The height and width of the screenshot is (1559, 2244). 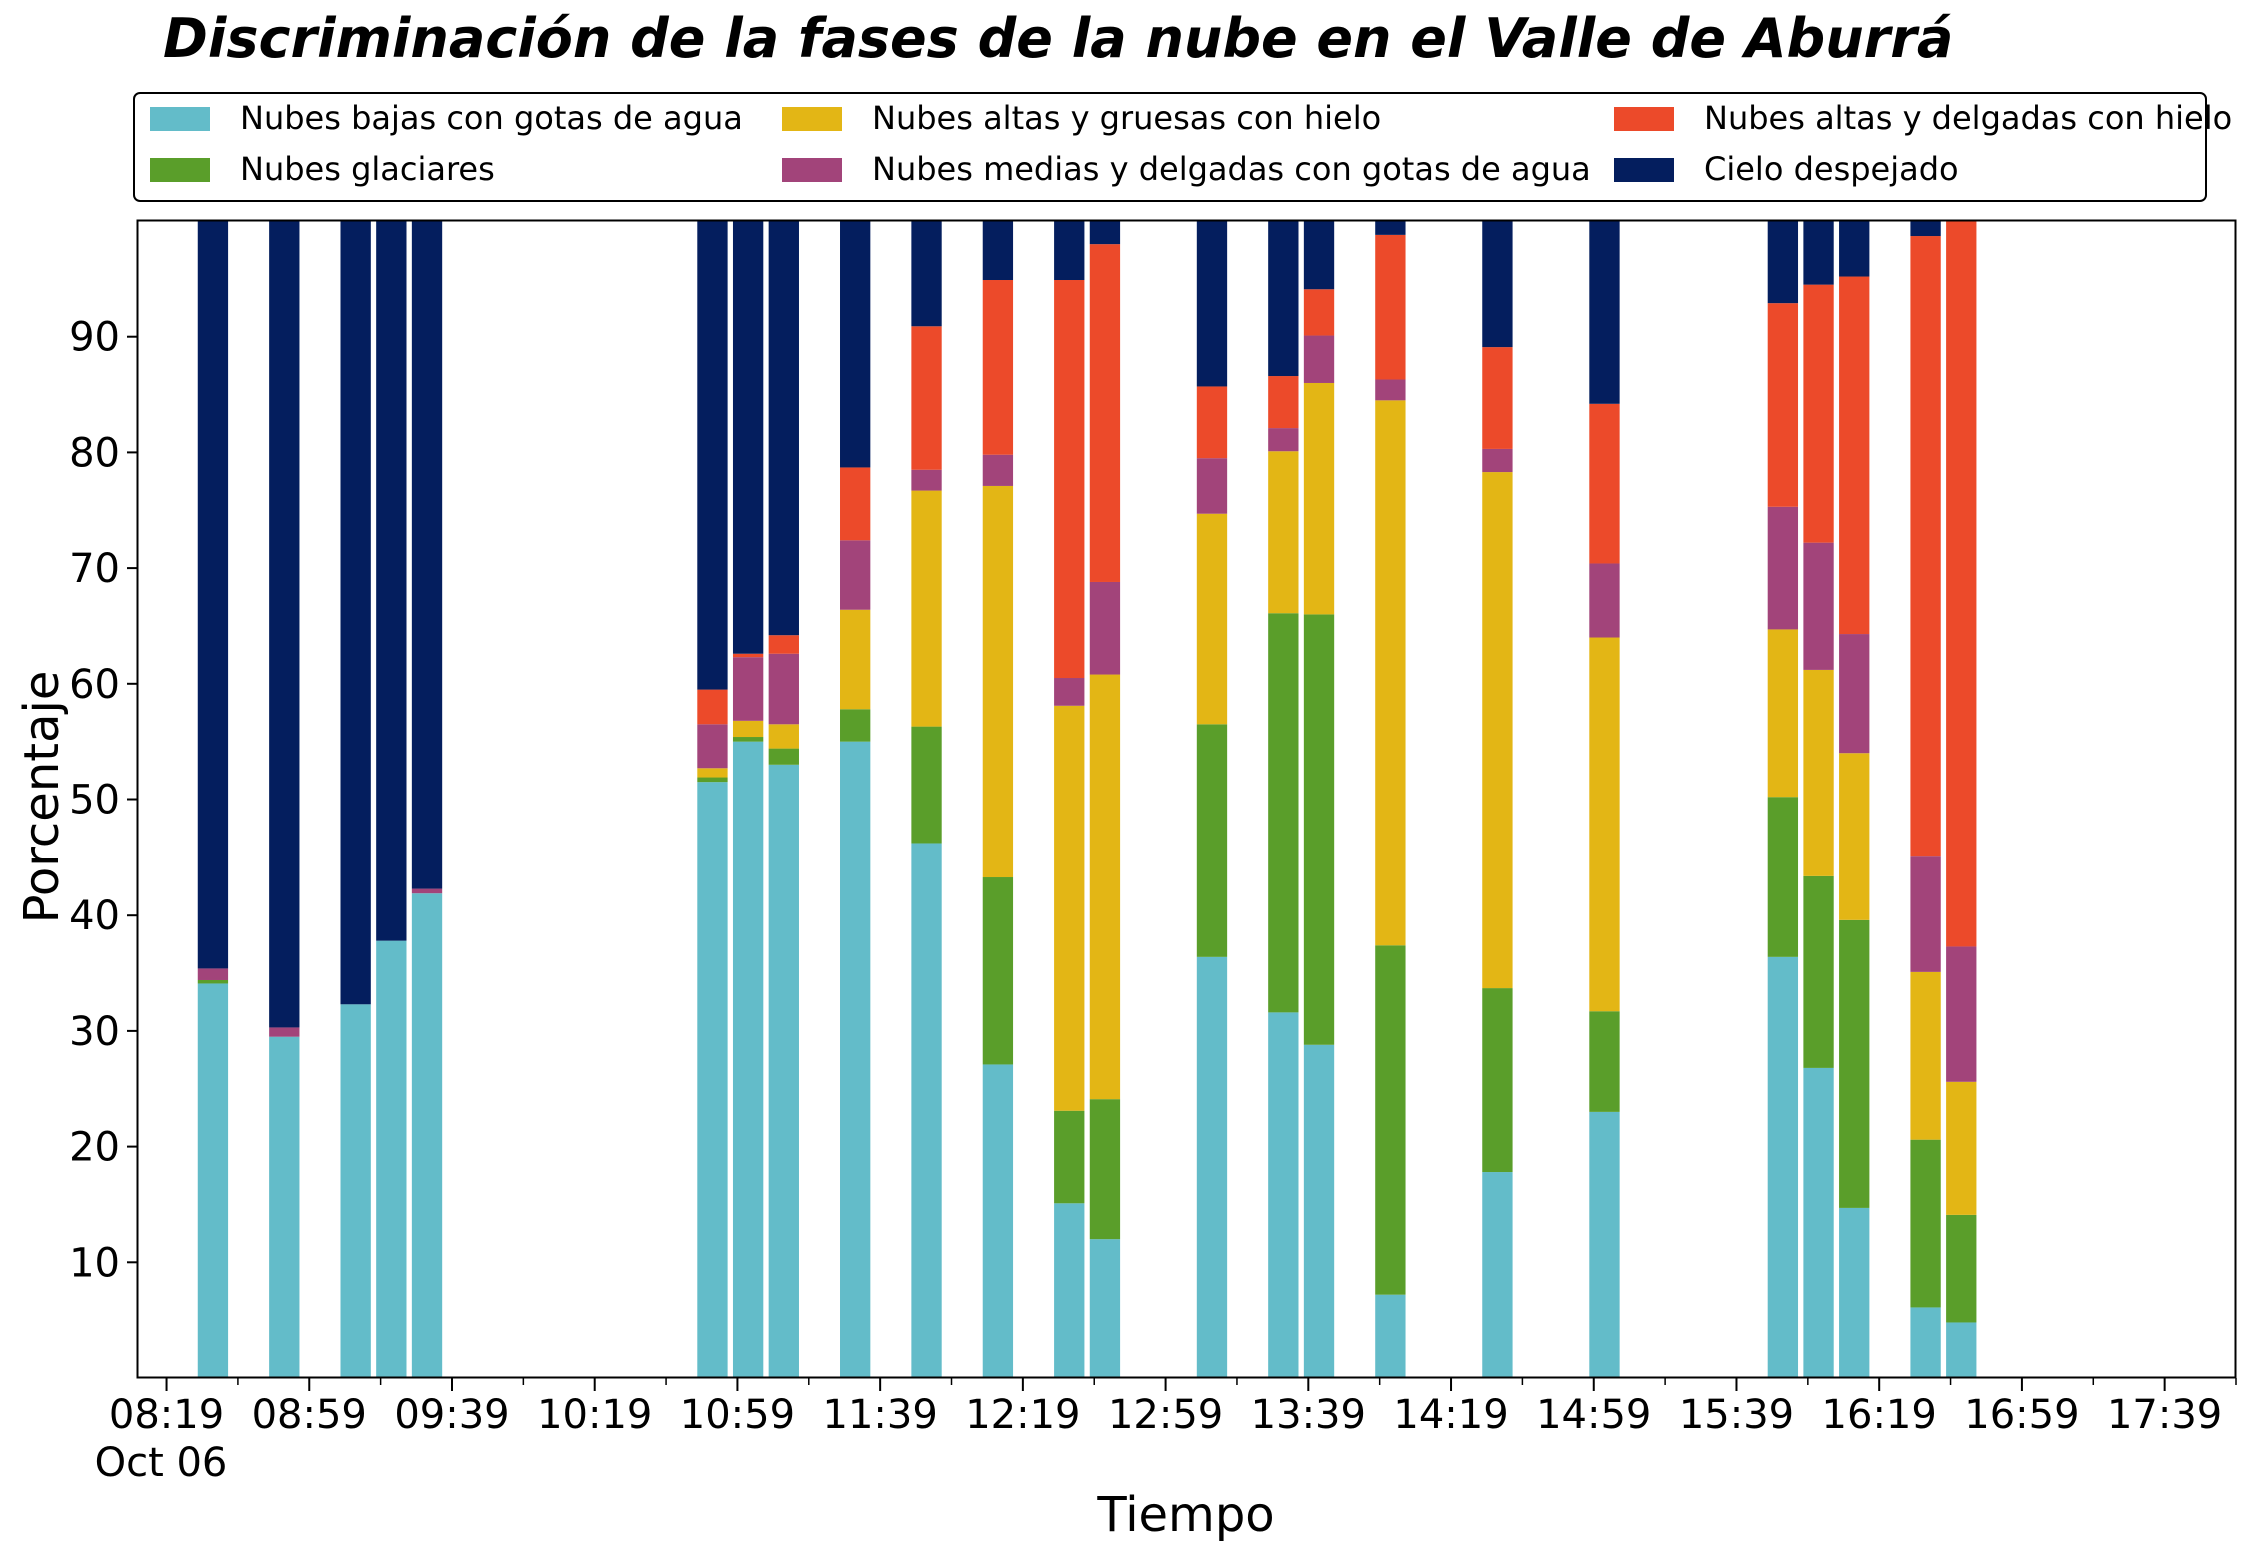 I want to click on y-axis: 10 20 30 40 50 60 70 80 90, so click(x=103, y=800).